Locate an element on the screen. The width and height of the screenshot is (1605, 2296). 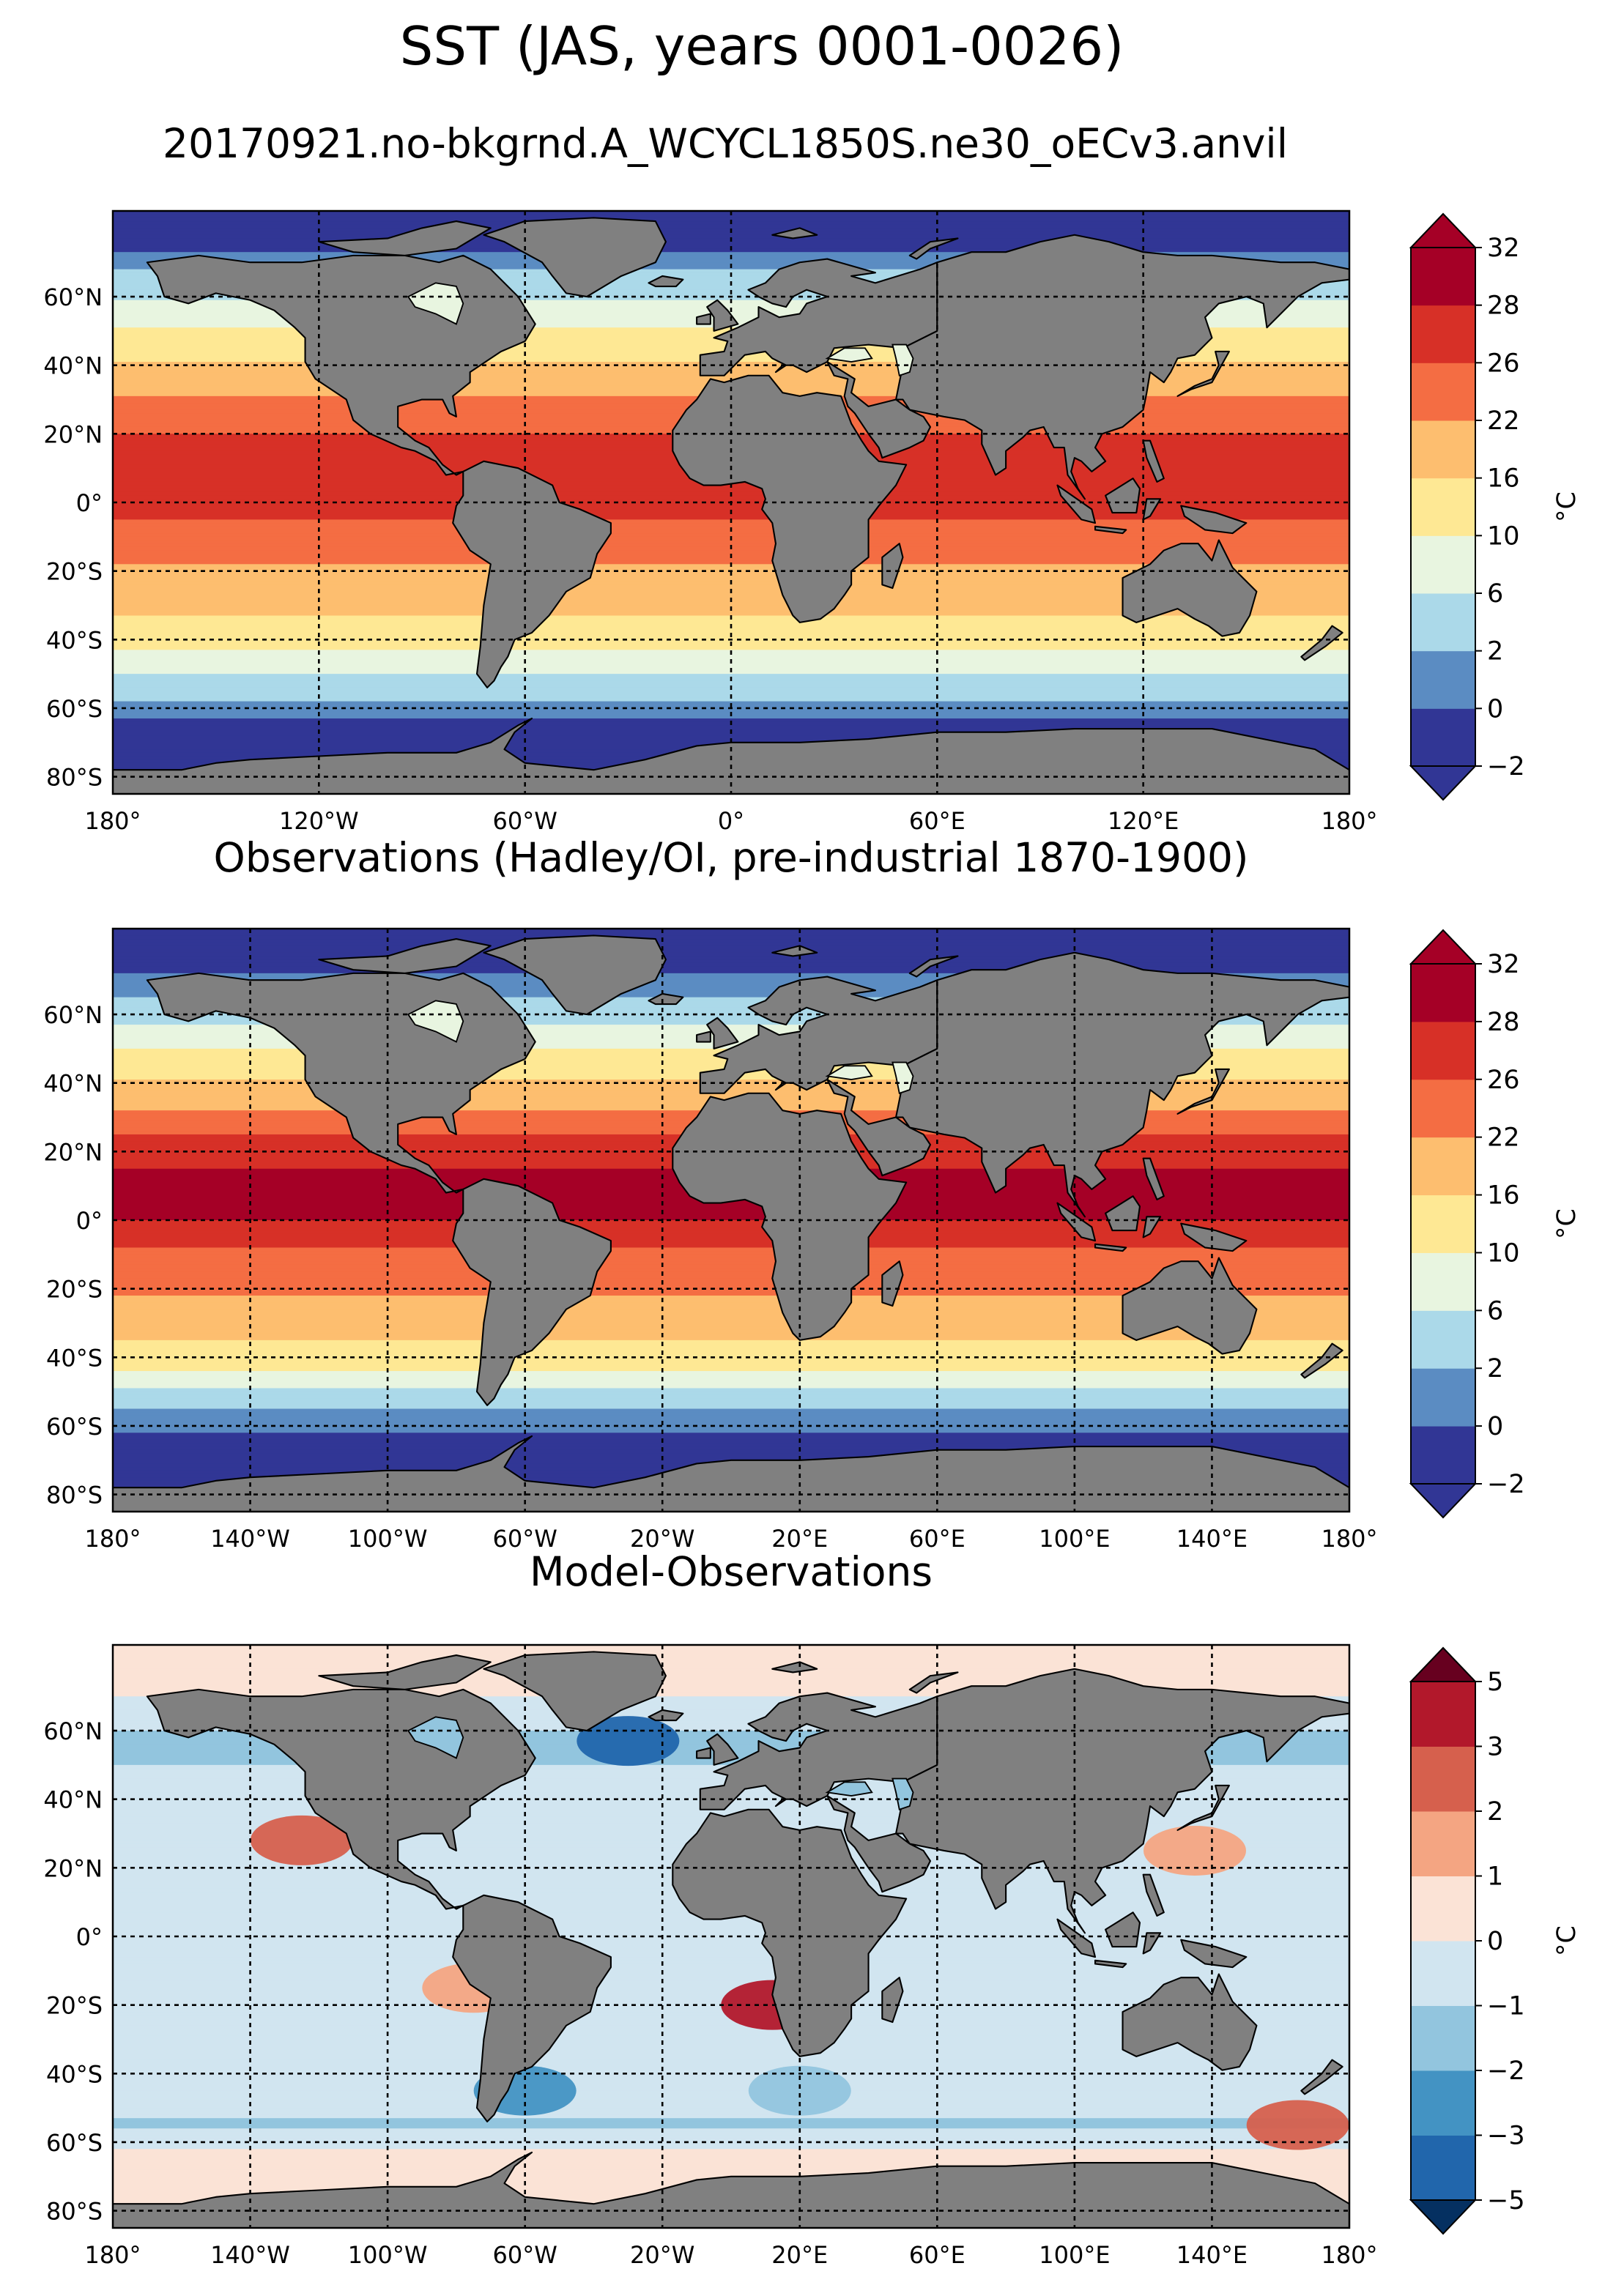
anomaly-blob is located at coordinates (301, 1840).